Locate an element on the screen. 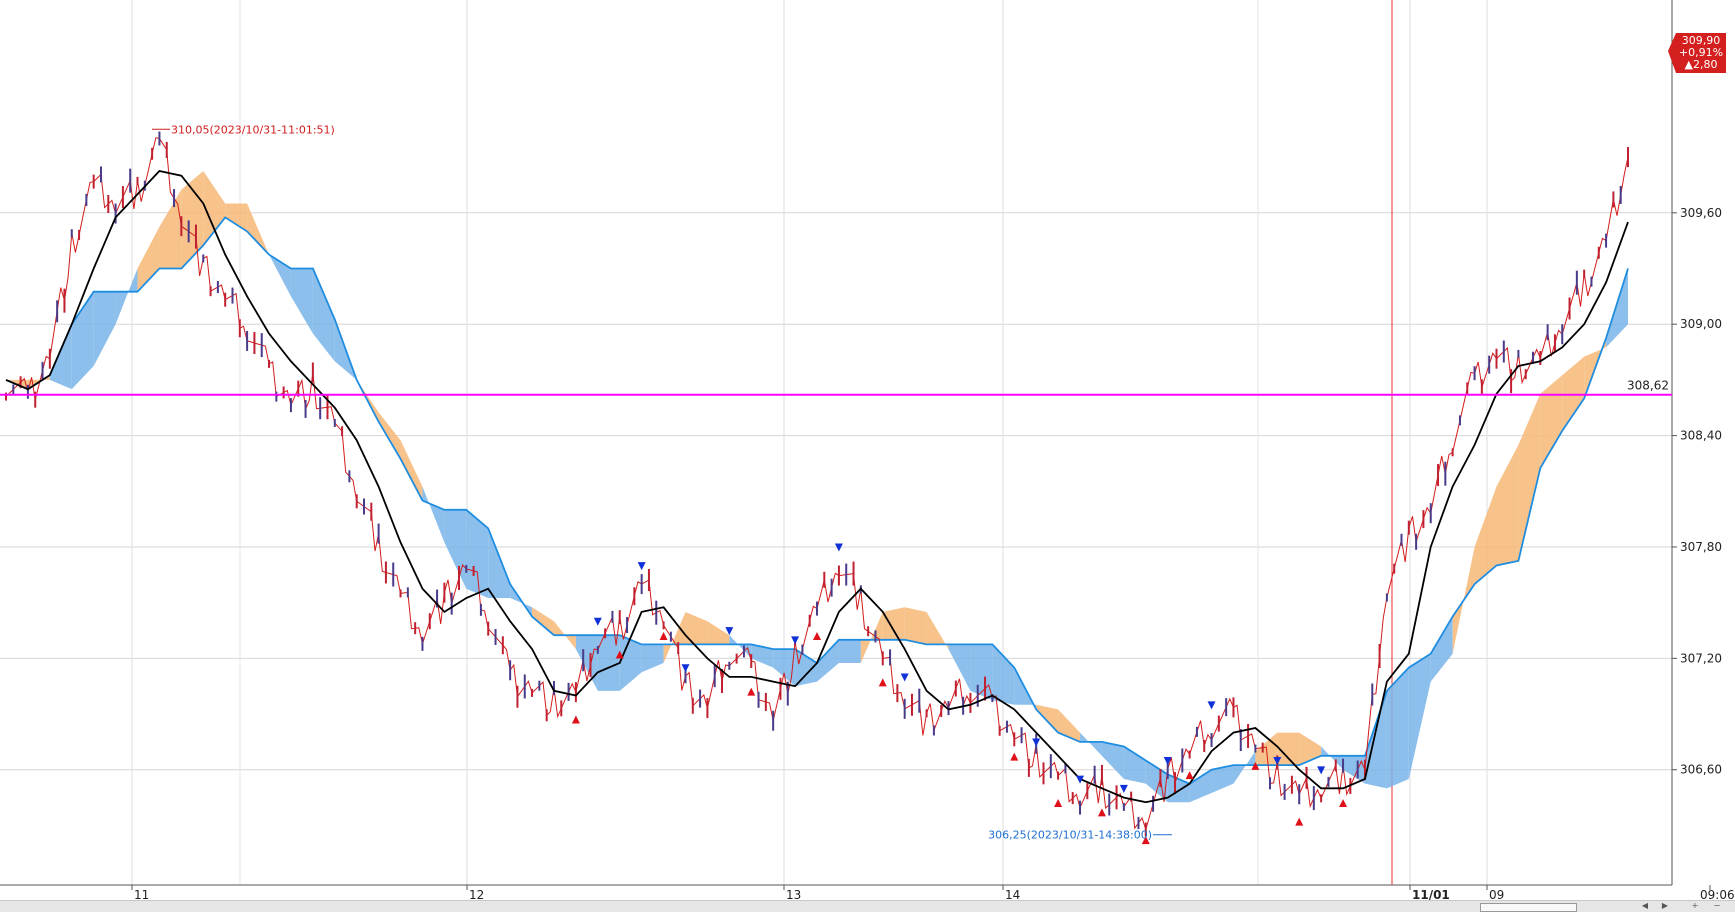 The width and height of the screenshot is (1735, 912). signal-arrows is located at coordinates (959, 694).